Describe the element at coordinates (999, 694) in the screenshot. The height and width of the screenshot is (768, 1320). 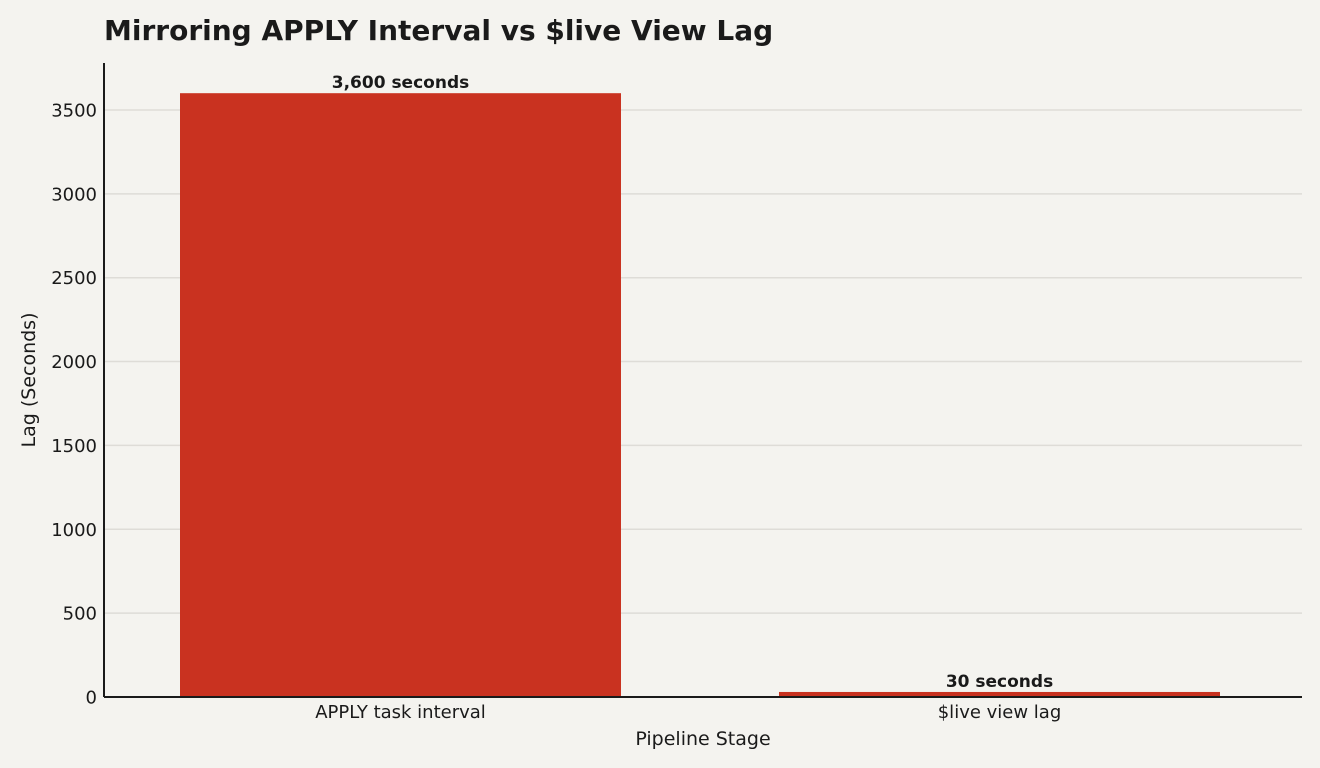
I see `bar` at that location.